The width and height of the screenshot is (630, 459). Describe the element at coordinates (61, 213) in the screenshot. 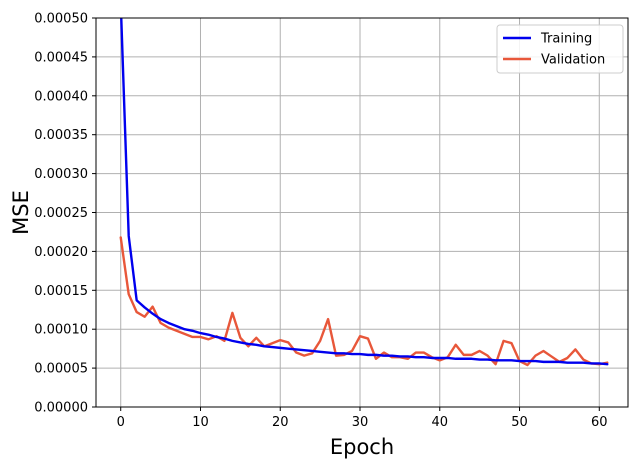

I see `y-tick-label: 0.00025` at that location.